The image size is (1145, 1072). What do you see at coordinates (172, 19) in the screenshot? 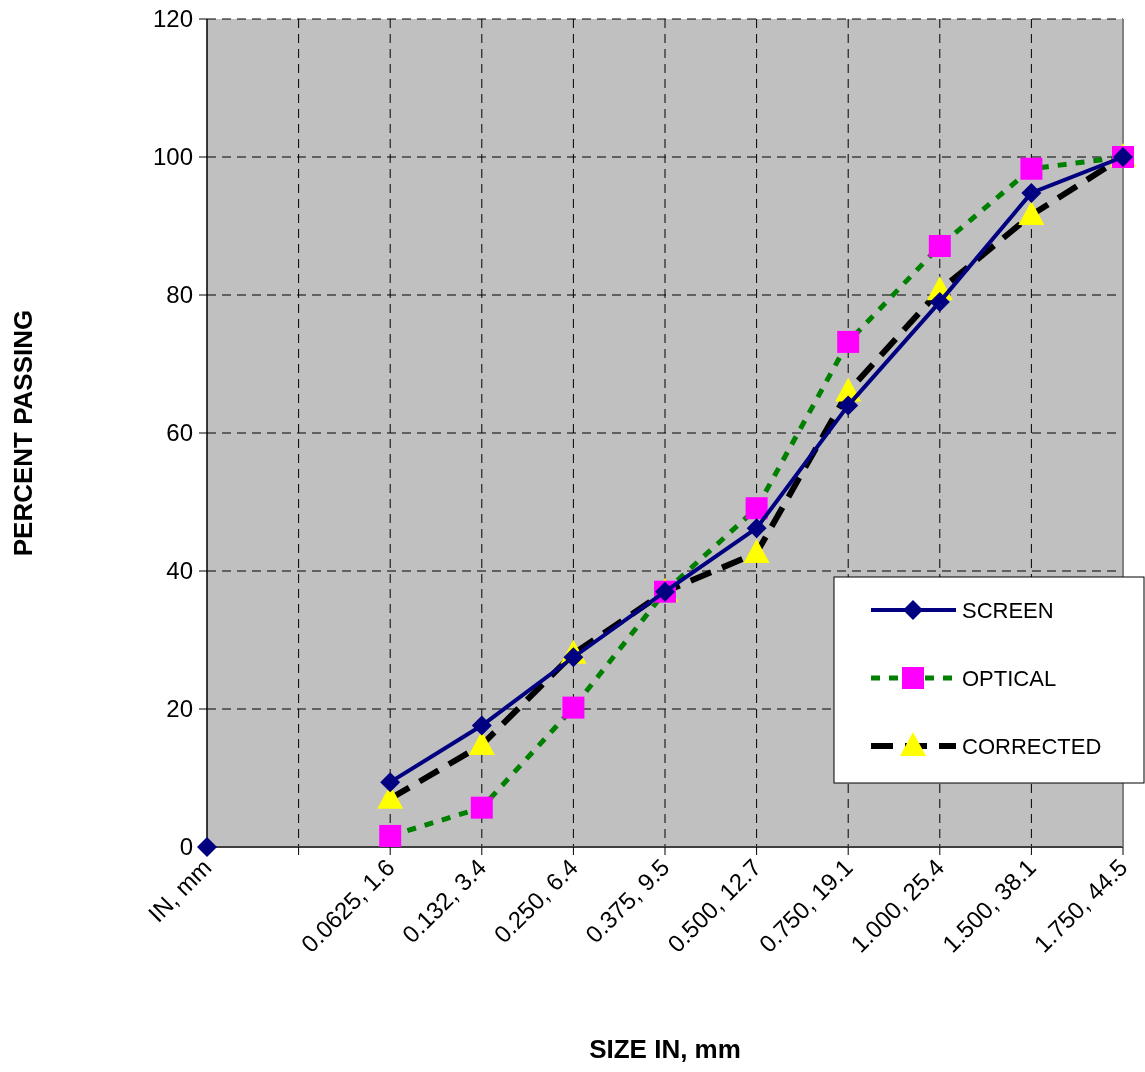
I see `y-tick-label: 120` at bounding box center [172, 19].